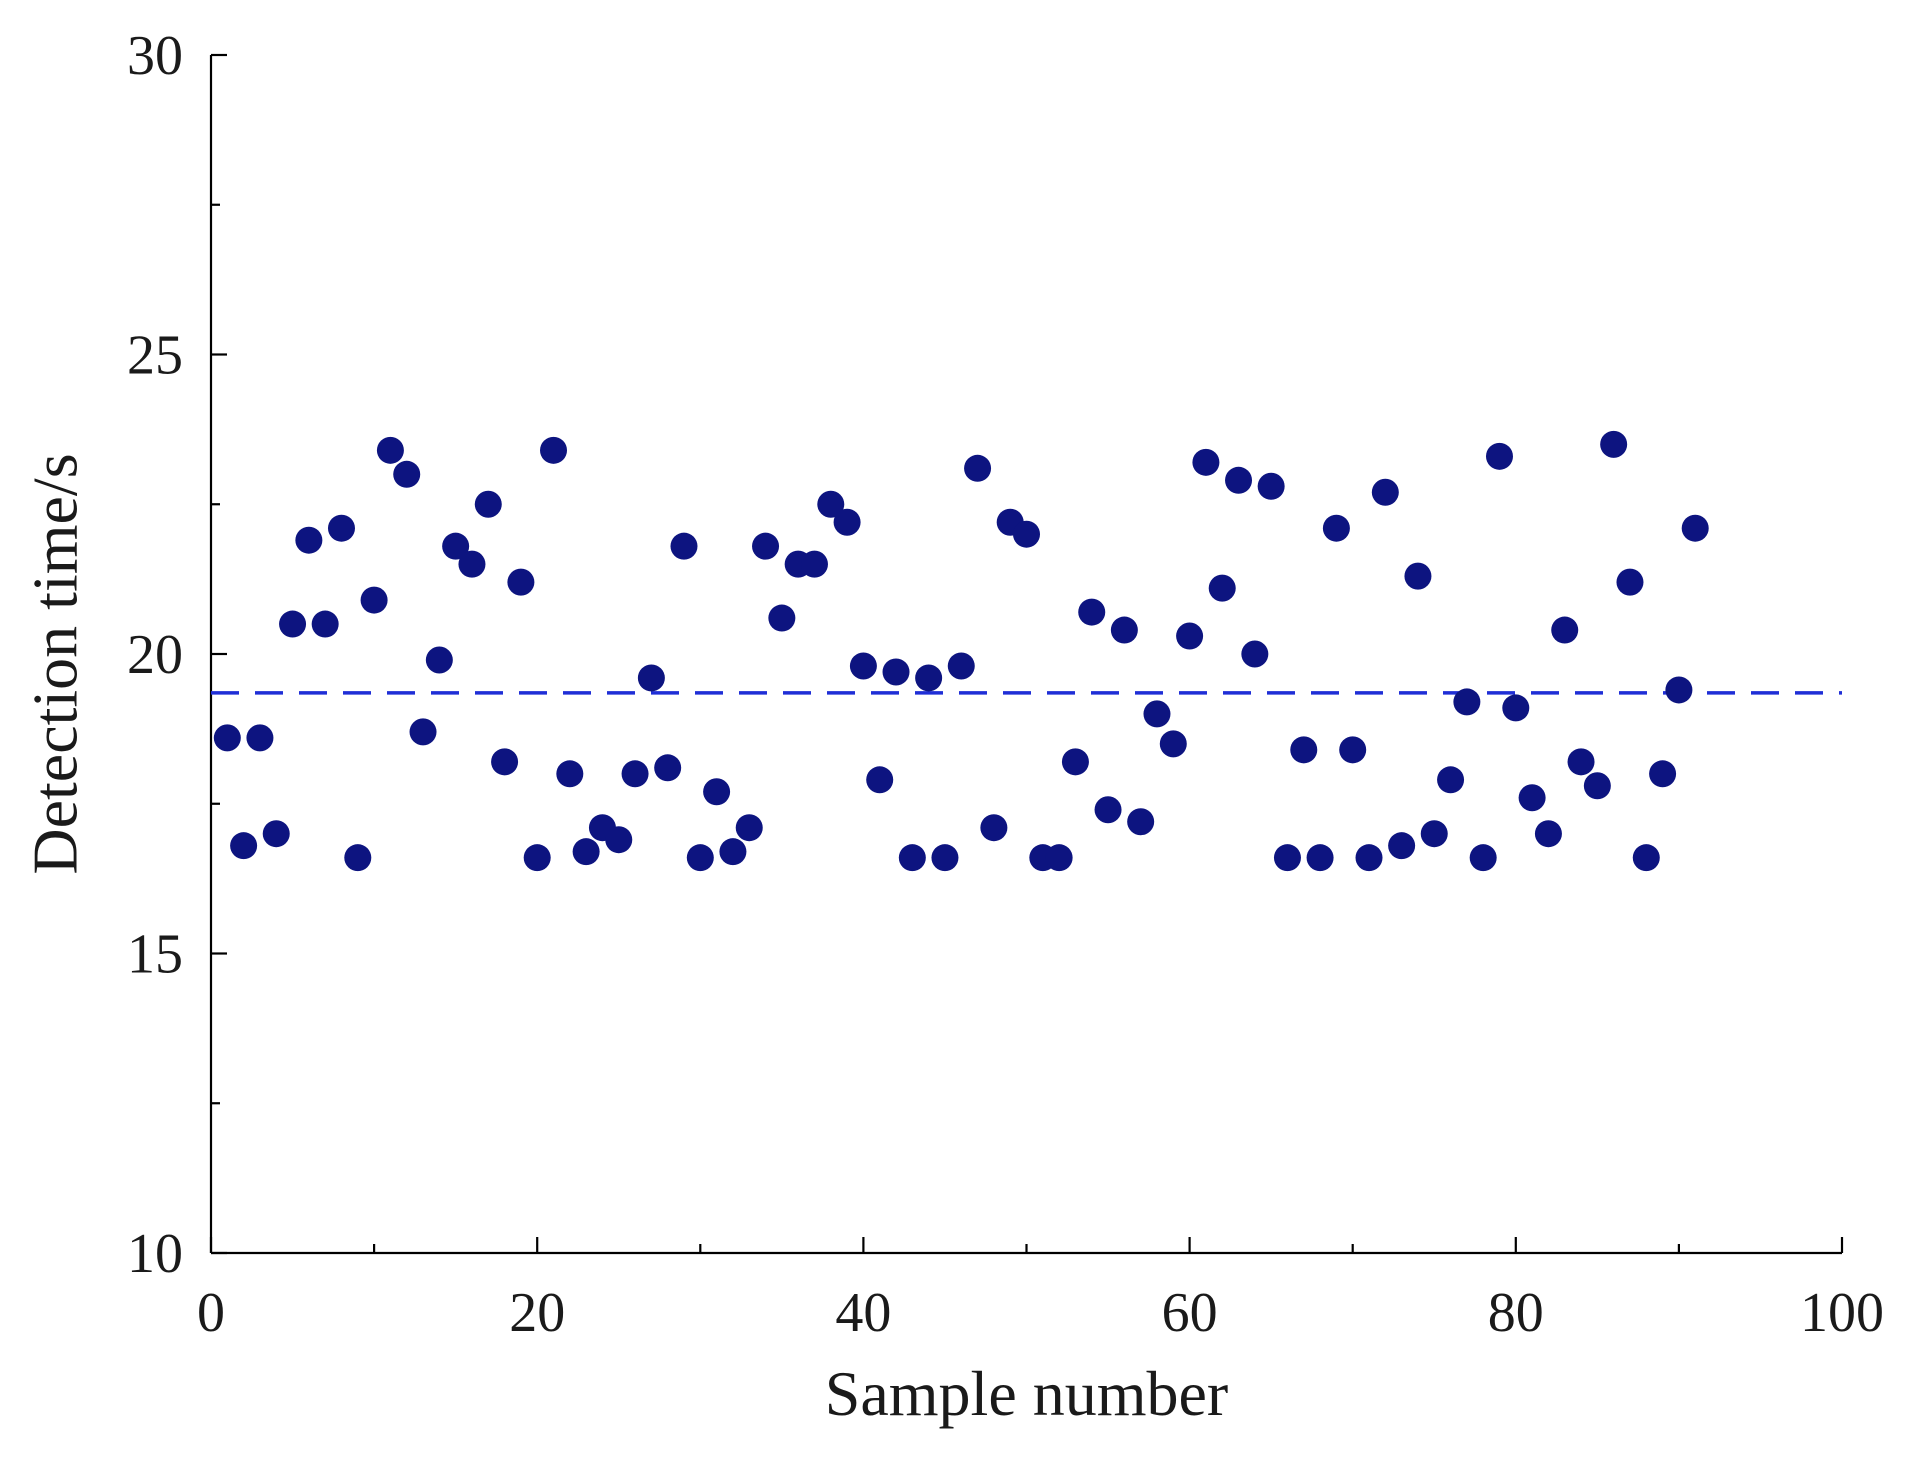 The width and height of the screenshot is (1910, 1459). Describe the element at coordinates (537, 1313) in the screenshot. I see `x-tick-label: 20` at that location.